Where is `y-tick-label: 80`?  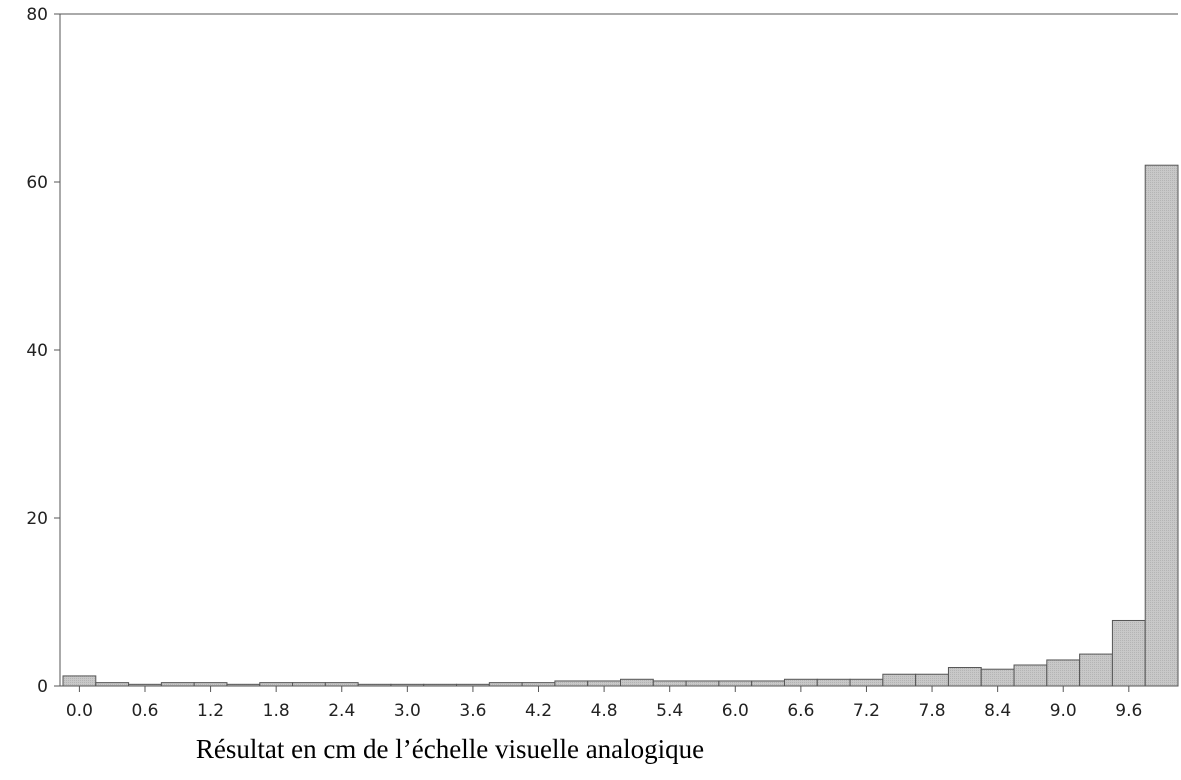 y-tick-label: 80 is located at coordinates (37, 15).